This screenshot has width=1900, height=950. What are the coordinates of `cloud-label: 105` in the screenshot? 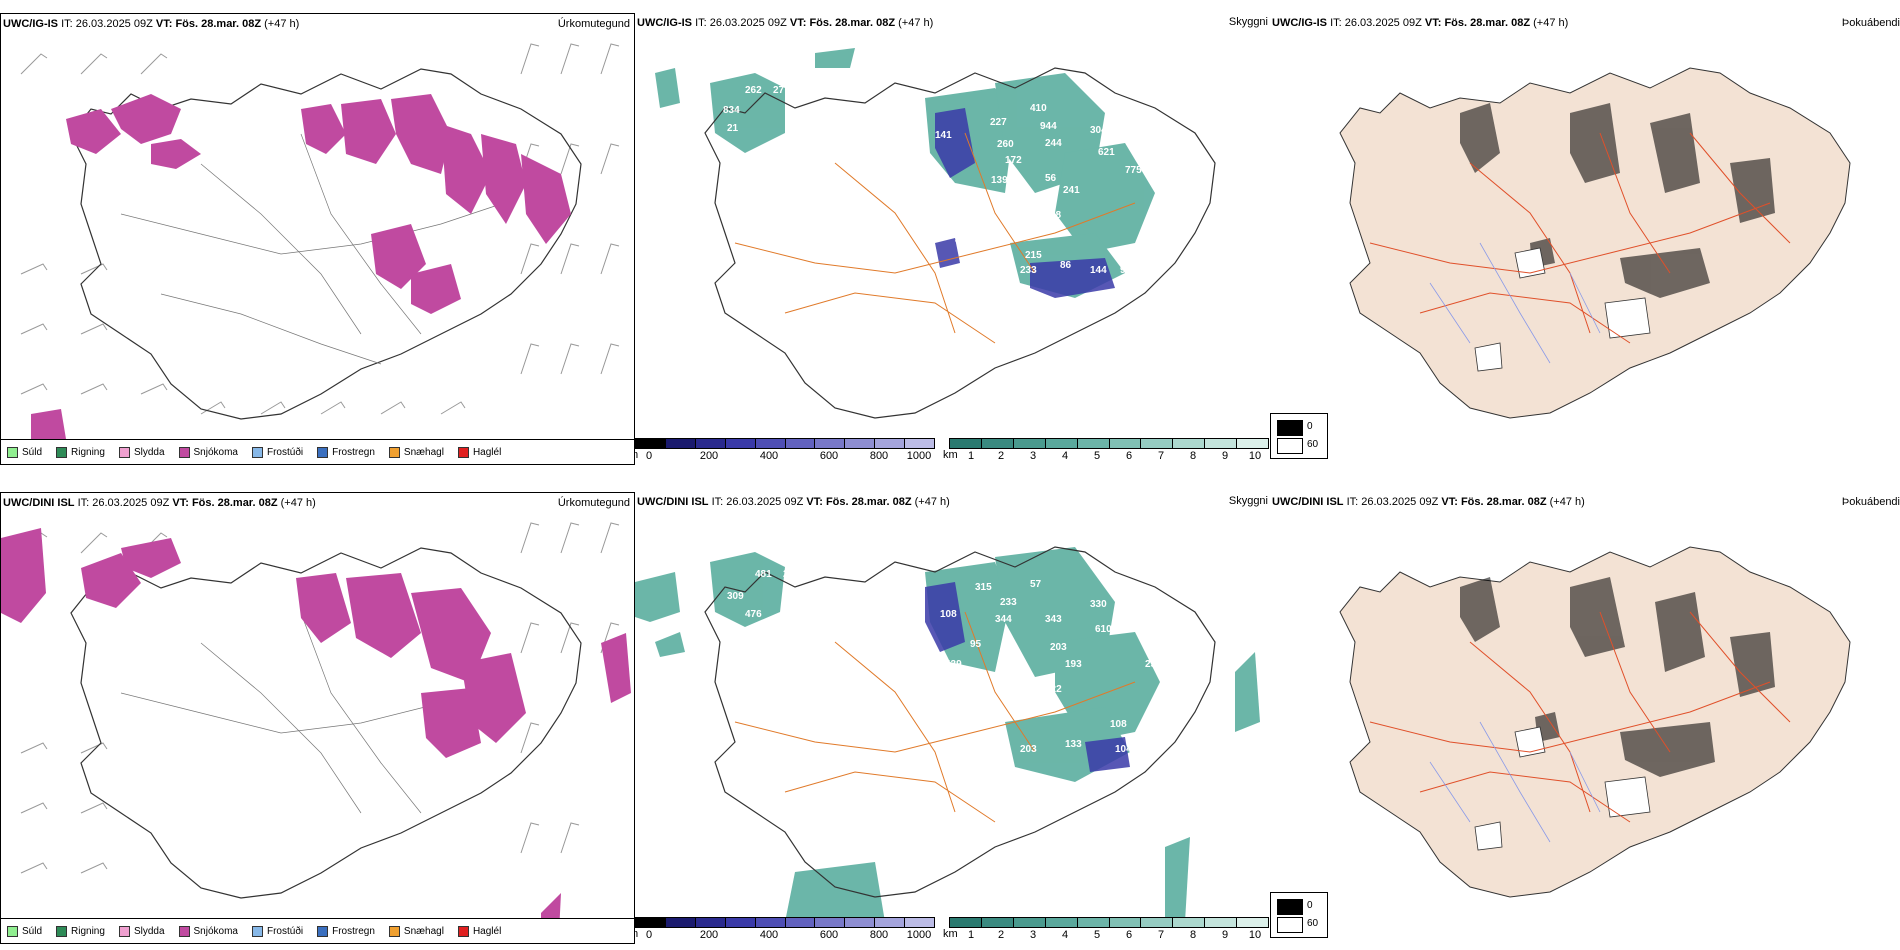 It's located at (1158, 734).